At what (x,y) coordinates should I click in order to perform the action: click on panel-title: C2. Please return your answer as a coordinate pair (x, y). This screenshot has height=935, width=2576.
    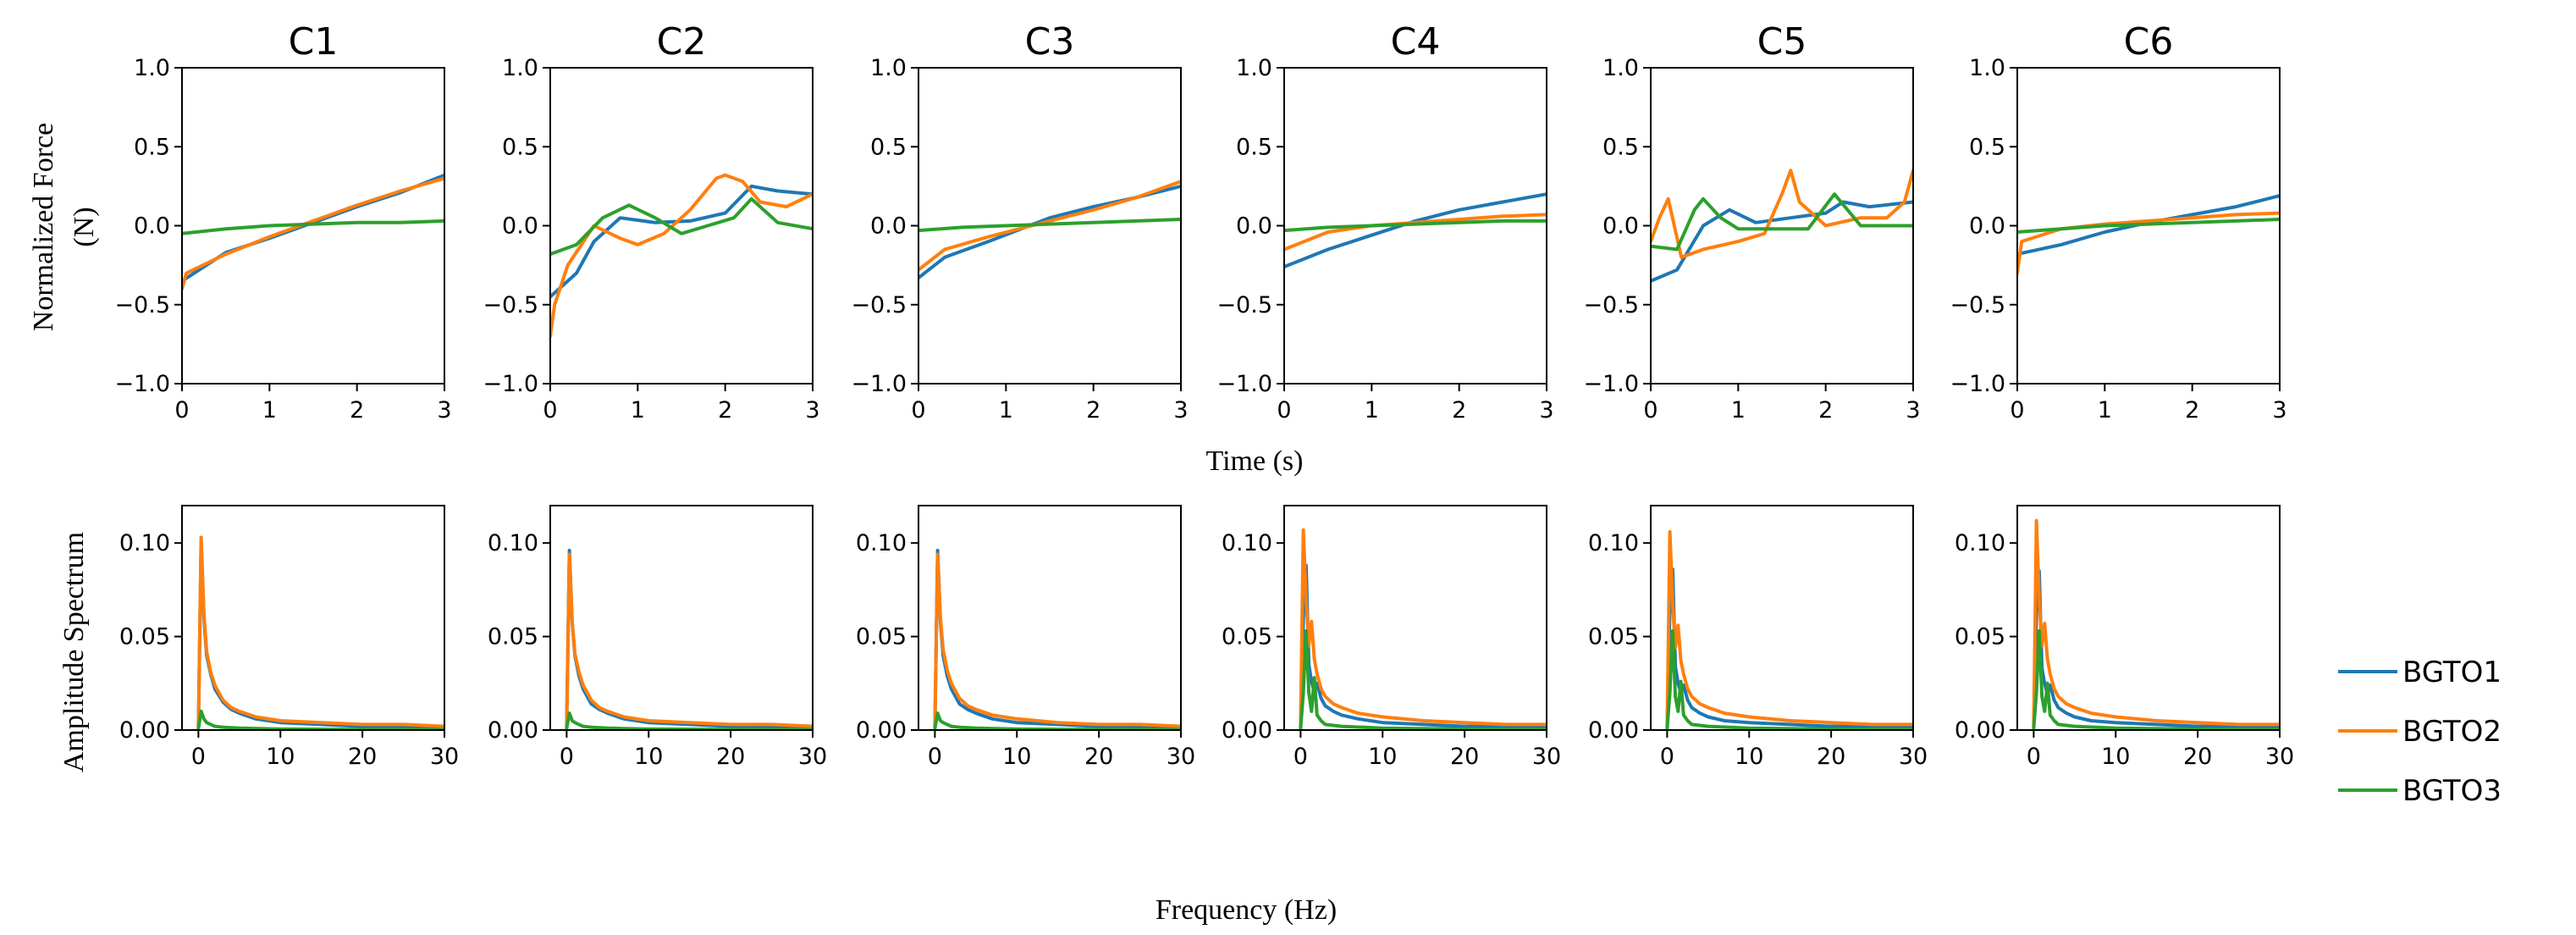
    Looking at the image, I should click on (682, 42).